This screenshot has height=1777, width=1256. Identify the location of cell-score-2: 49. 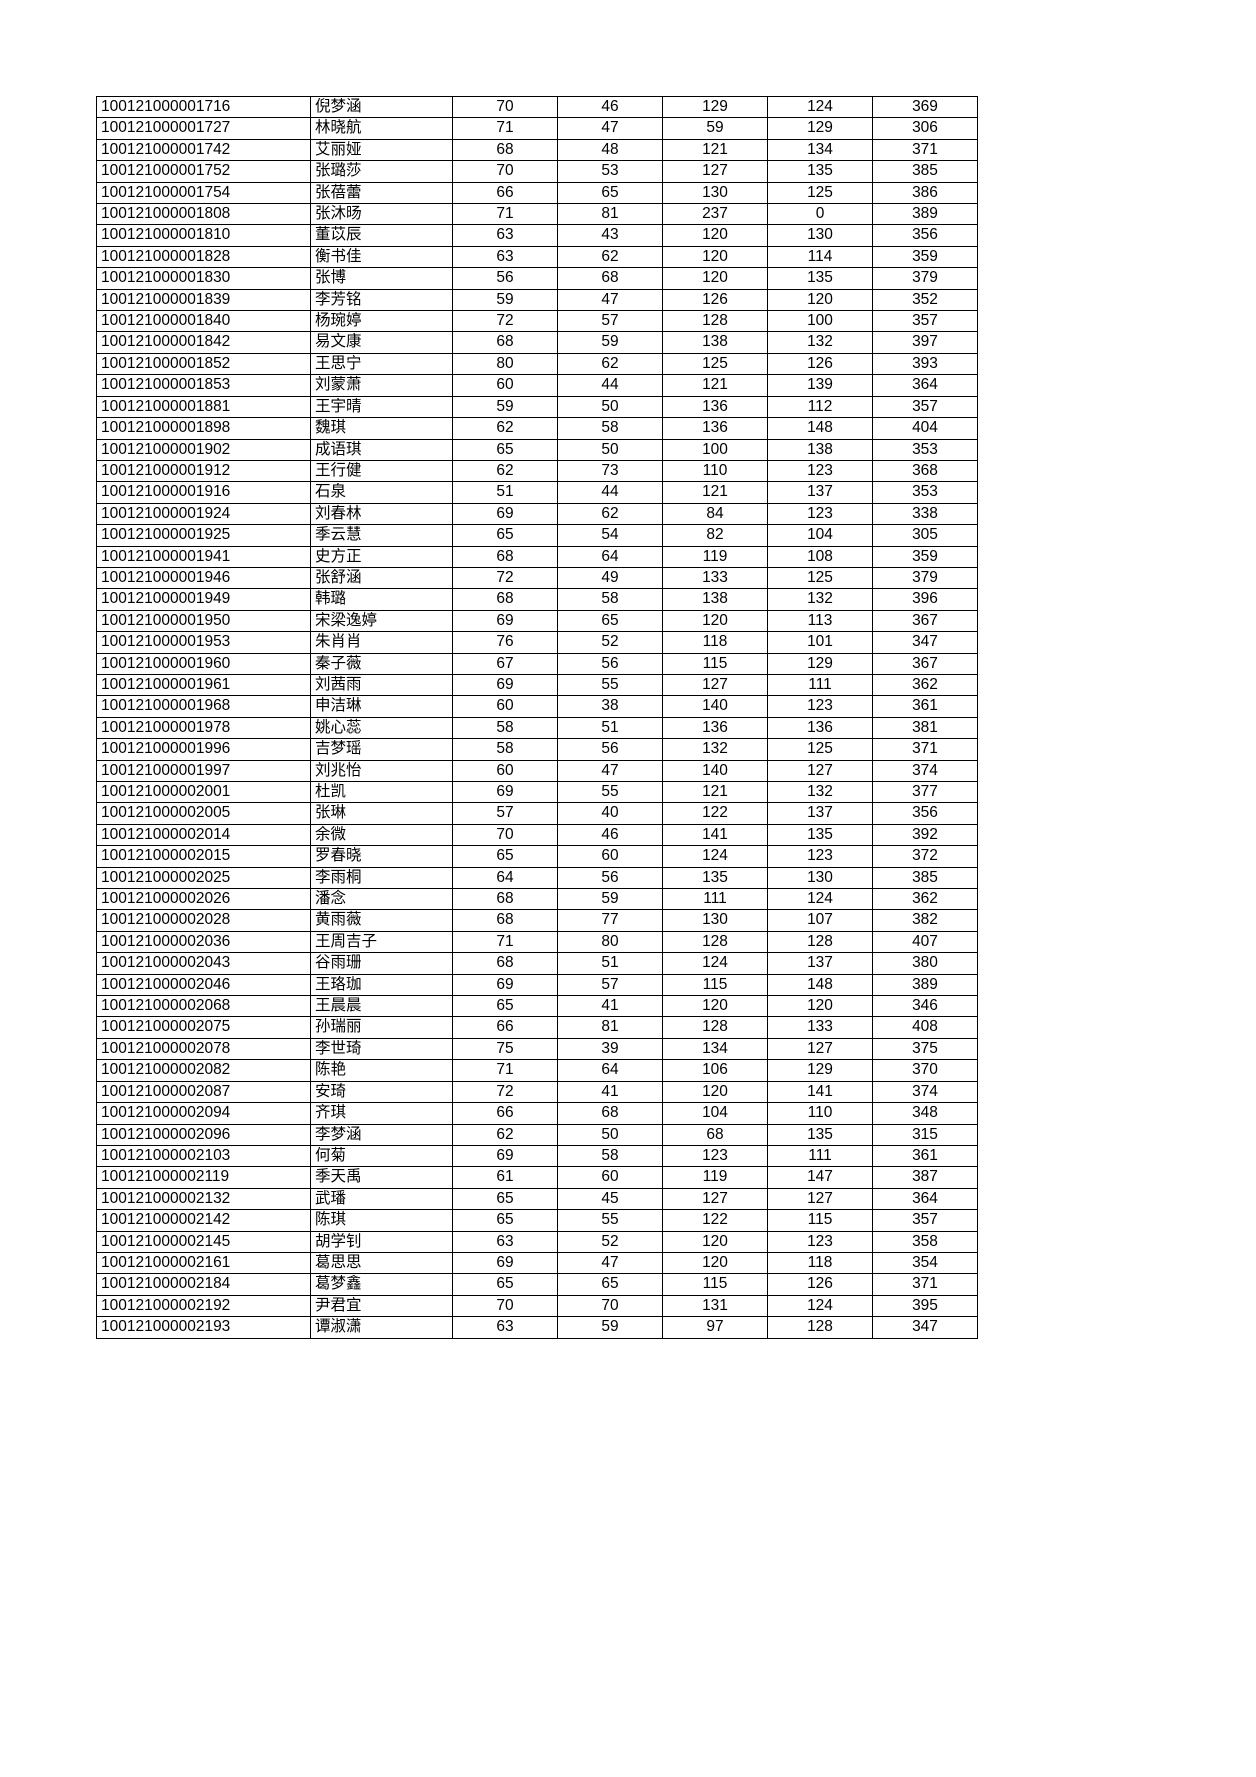
(610, 578).